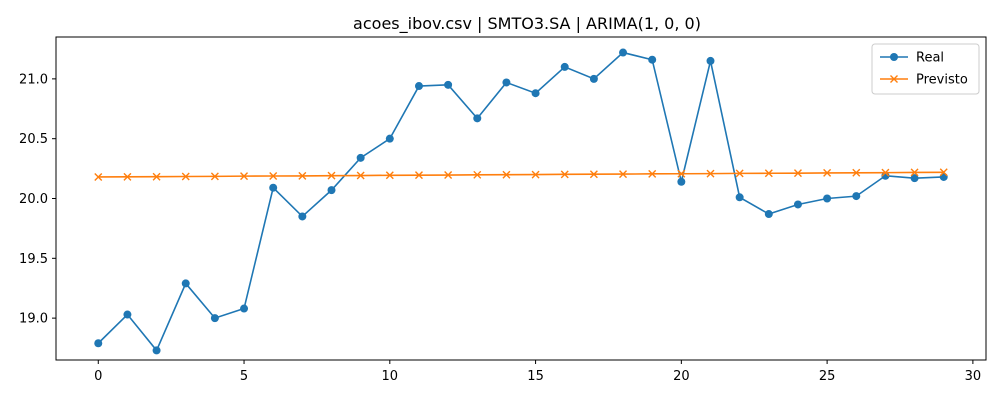 The image size is (1000, 400). What do you see at coordinates (33, 139) in the screenshot?
I see `y-tick-label: 20.5` at bounding box center [33, 139].